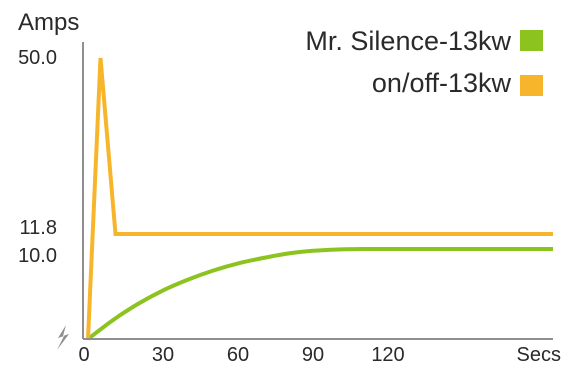 This screenshot has height=367, width=561. What do you see at coordinates (63, 337) in the screenshot?
I see `axis-break-icon` at bounding box center [63, 337].